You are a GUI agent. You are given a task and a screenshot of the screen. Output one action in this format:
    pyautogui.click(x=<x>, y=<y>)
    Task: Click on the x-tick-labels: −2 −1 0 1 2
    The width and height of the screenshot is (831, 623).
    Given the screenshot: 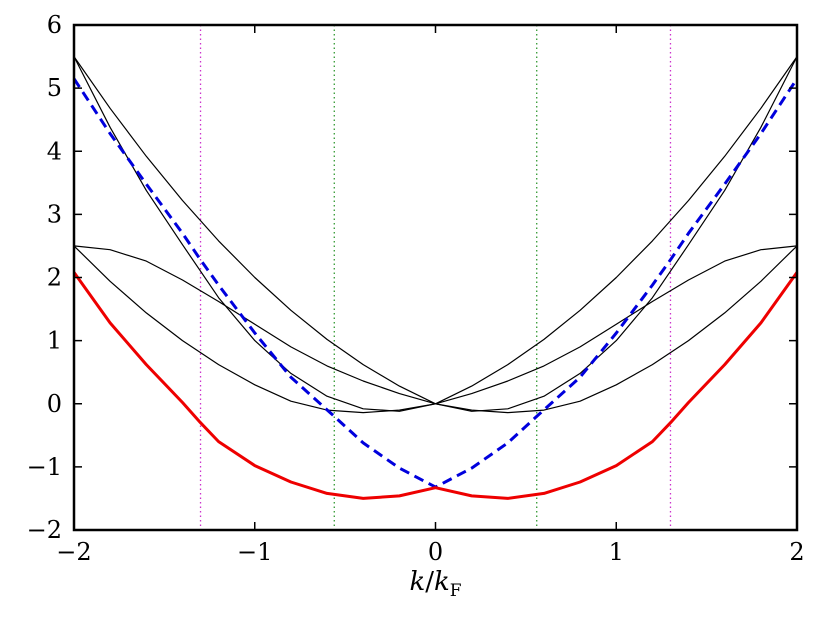 What is the action you would take?
    pyautogui.click(x=430, y=552)
    